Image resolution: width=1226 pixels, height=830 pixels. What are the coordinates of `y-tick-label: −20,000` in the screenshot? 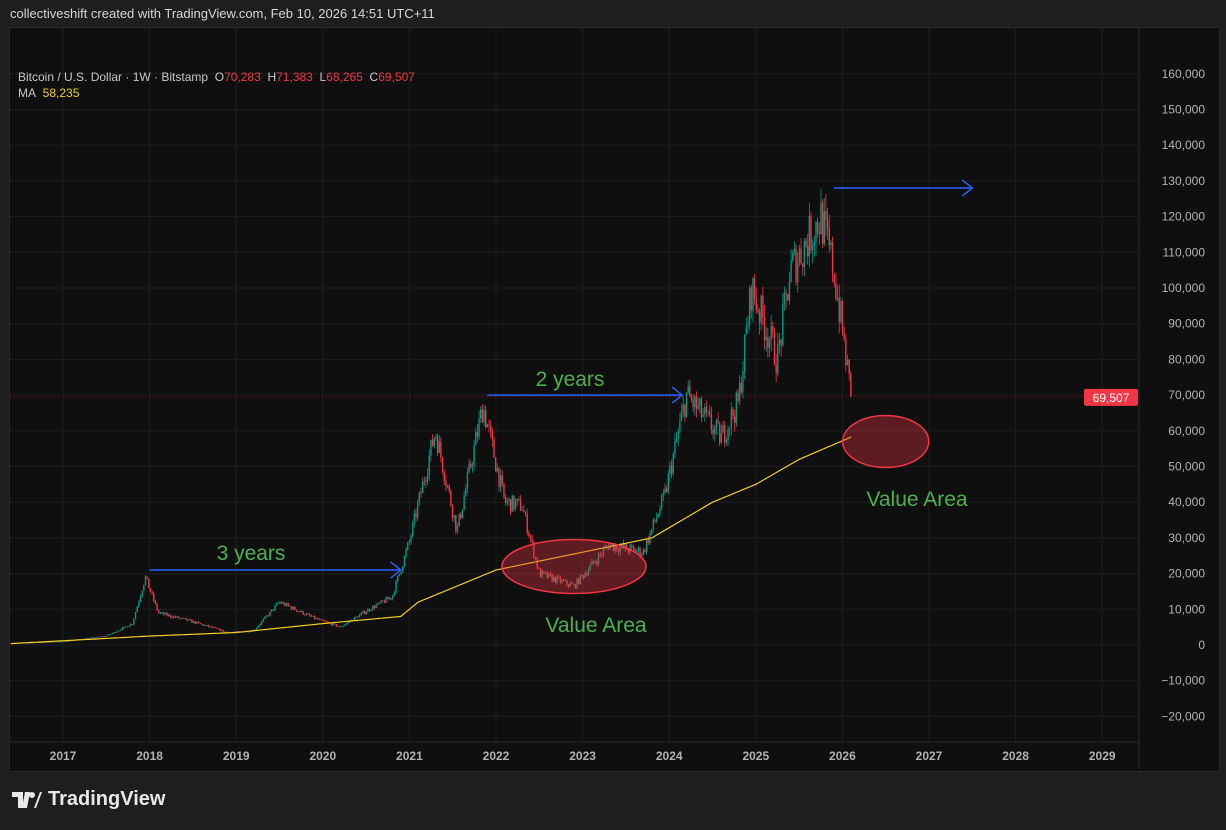 It's located at (1183, 716).